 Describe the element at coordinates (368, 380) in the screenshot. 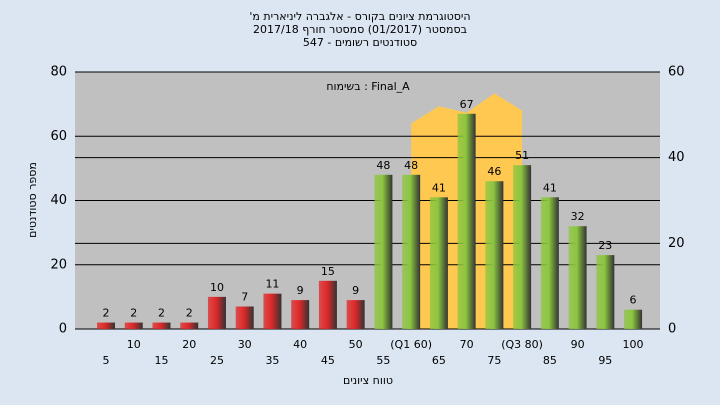

I see `x-axis-label: טווח ציונים` at that location.